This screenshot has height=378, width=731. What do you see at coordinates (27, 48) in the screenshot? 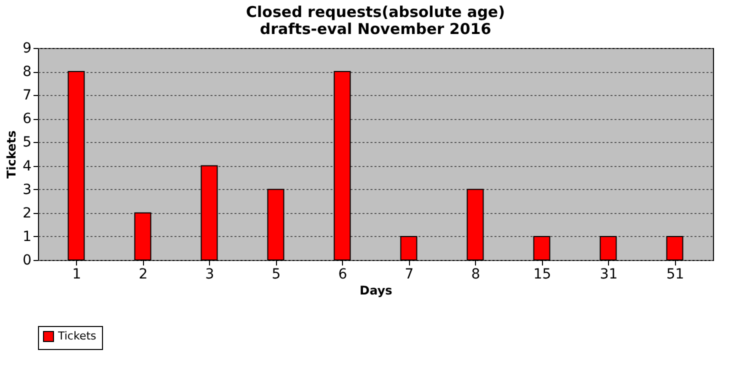
I see `y-tick-label: 9` at bounding box center [27, 48].